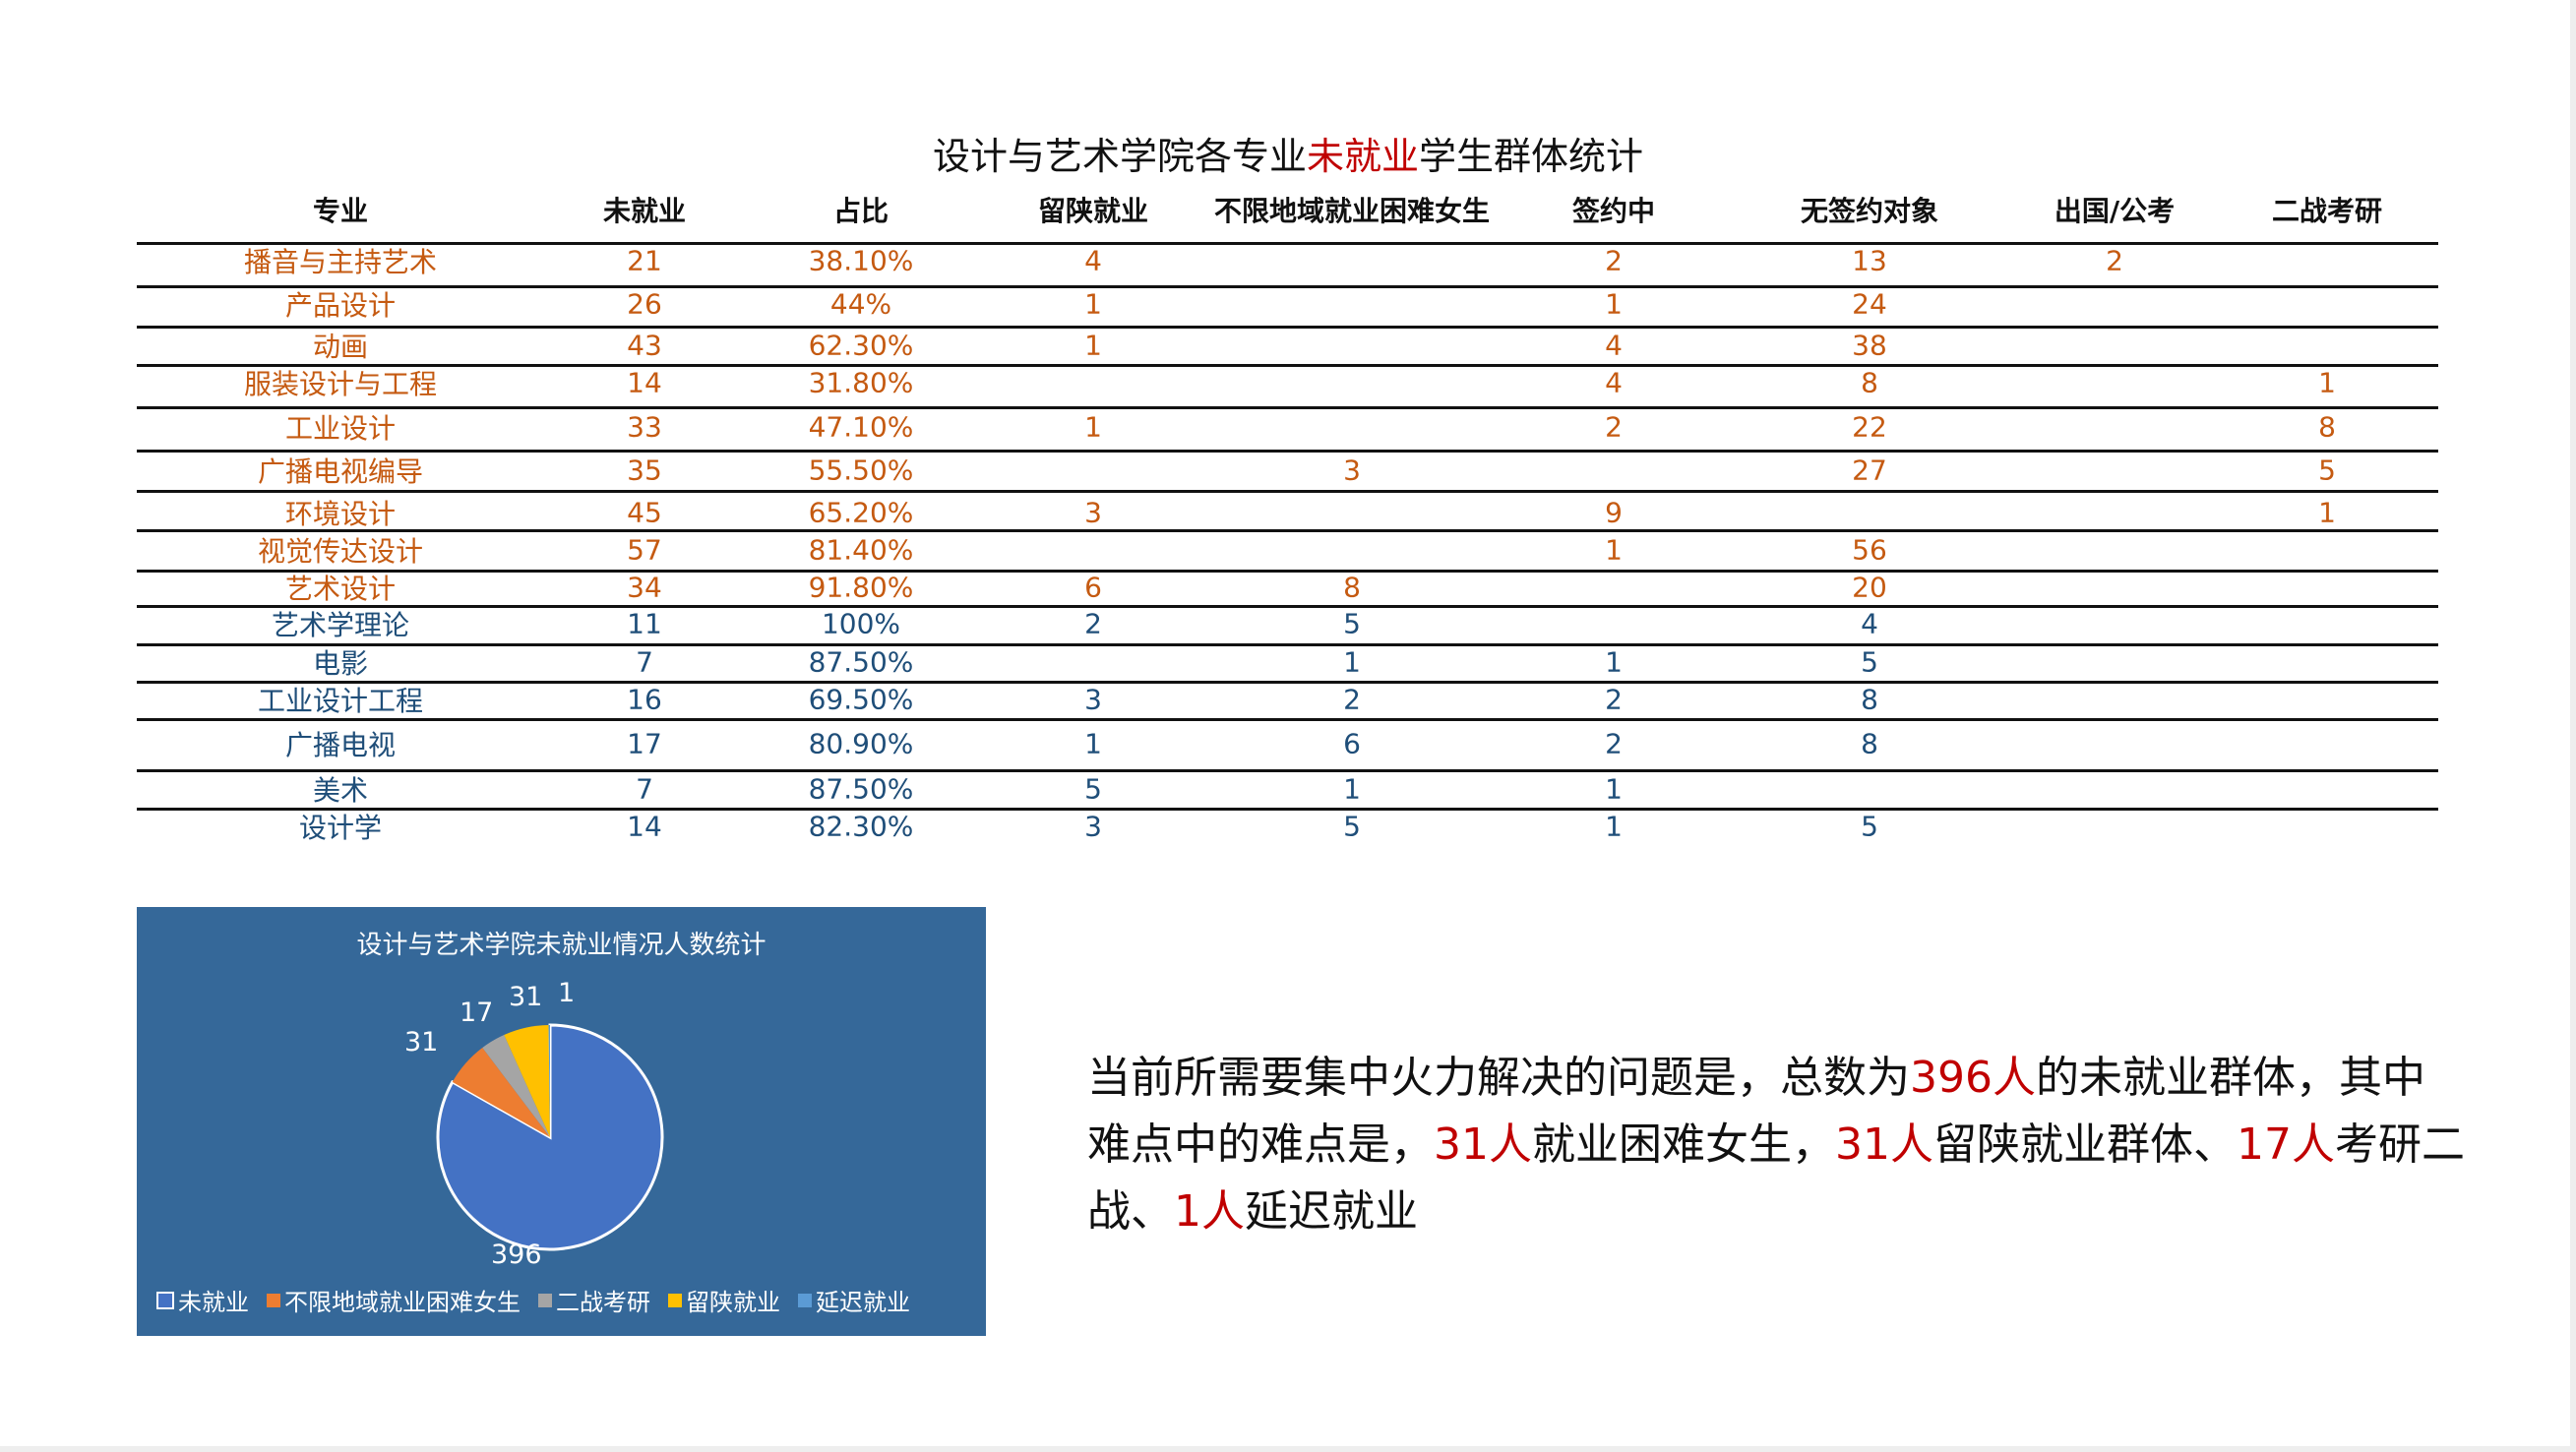 This screenshot has height=1452, width=2576. What do you see at coordinates (525, 997) in the screenshot?
I see `pie-data-label: 31` at bounding box center [525, 997].